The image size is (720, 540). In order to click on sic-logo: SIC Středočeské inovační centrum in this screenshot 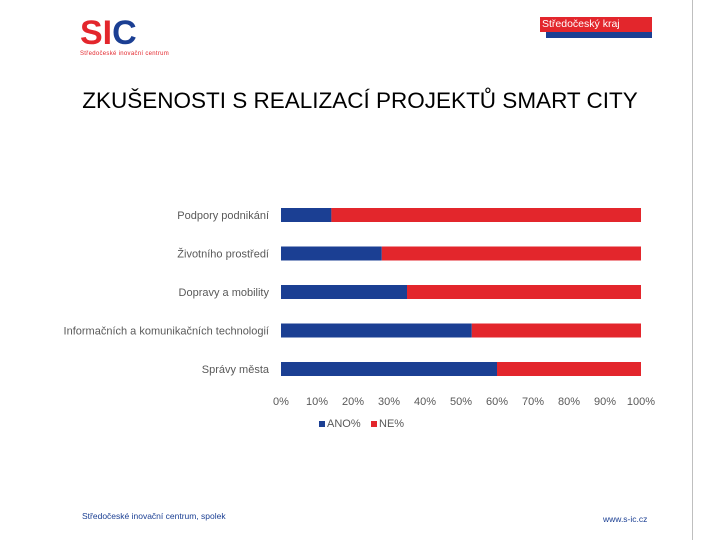, I will do `click(124, 36)`.